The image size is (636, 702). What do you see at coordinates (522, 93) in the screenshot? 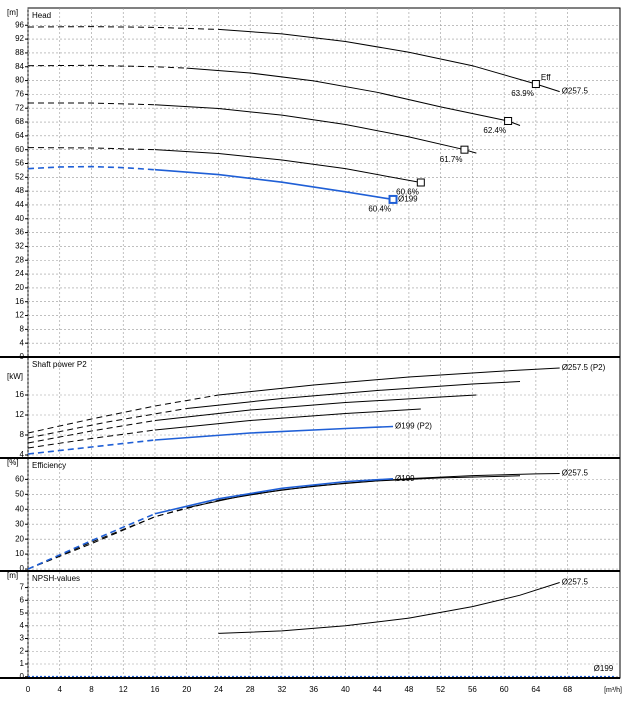
I see `efficiency-label: 63.9%` at bounding box center [522, 93].